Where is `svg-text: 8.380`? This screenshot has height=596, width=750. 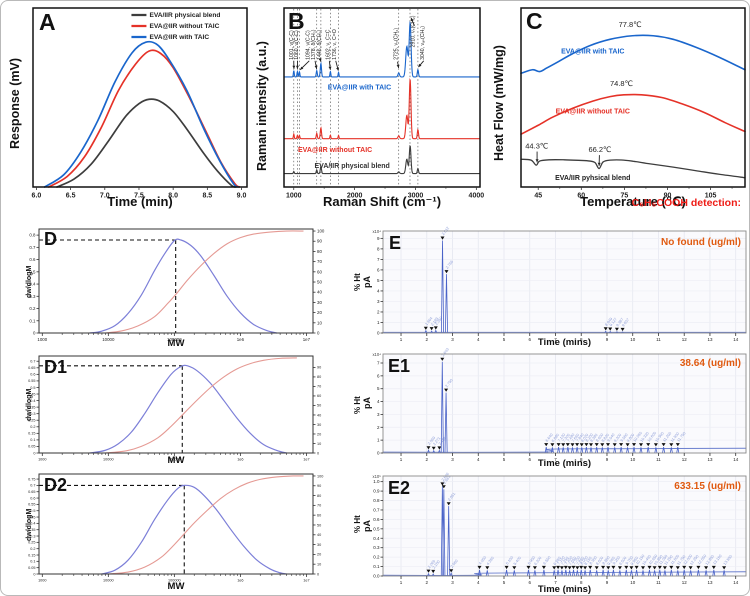 svg-text: 8.380 is located at coordinates (594, 438).